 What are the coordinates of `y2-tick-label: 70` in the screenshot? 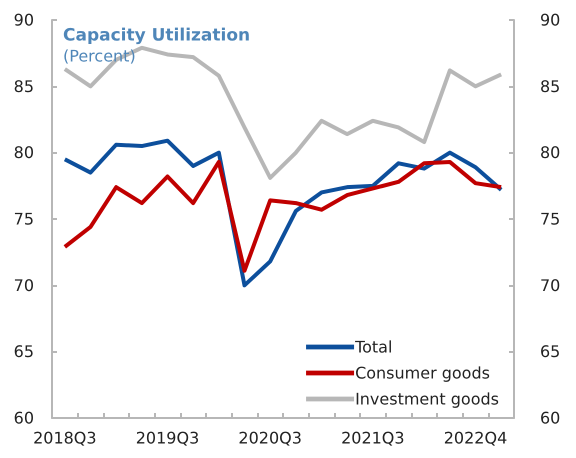 It's located at (550, 285).